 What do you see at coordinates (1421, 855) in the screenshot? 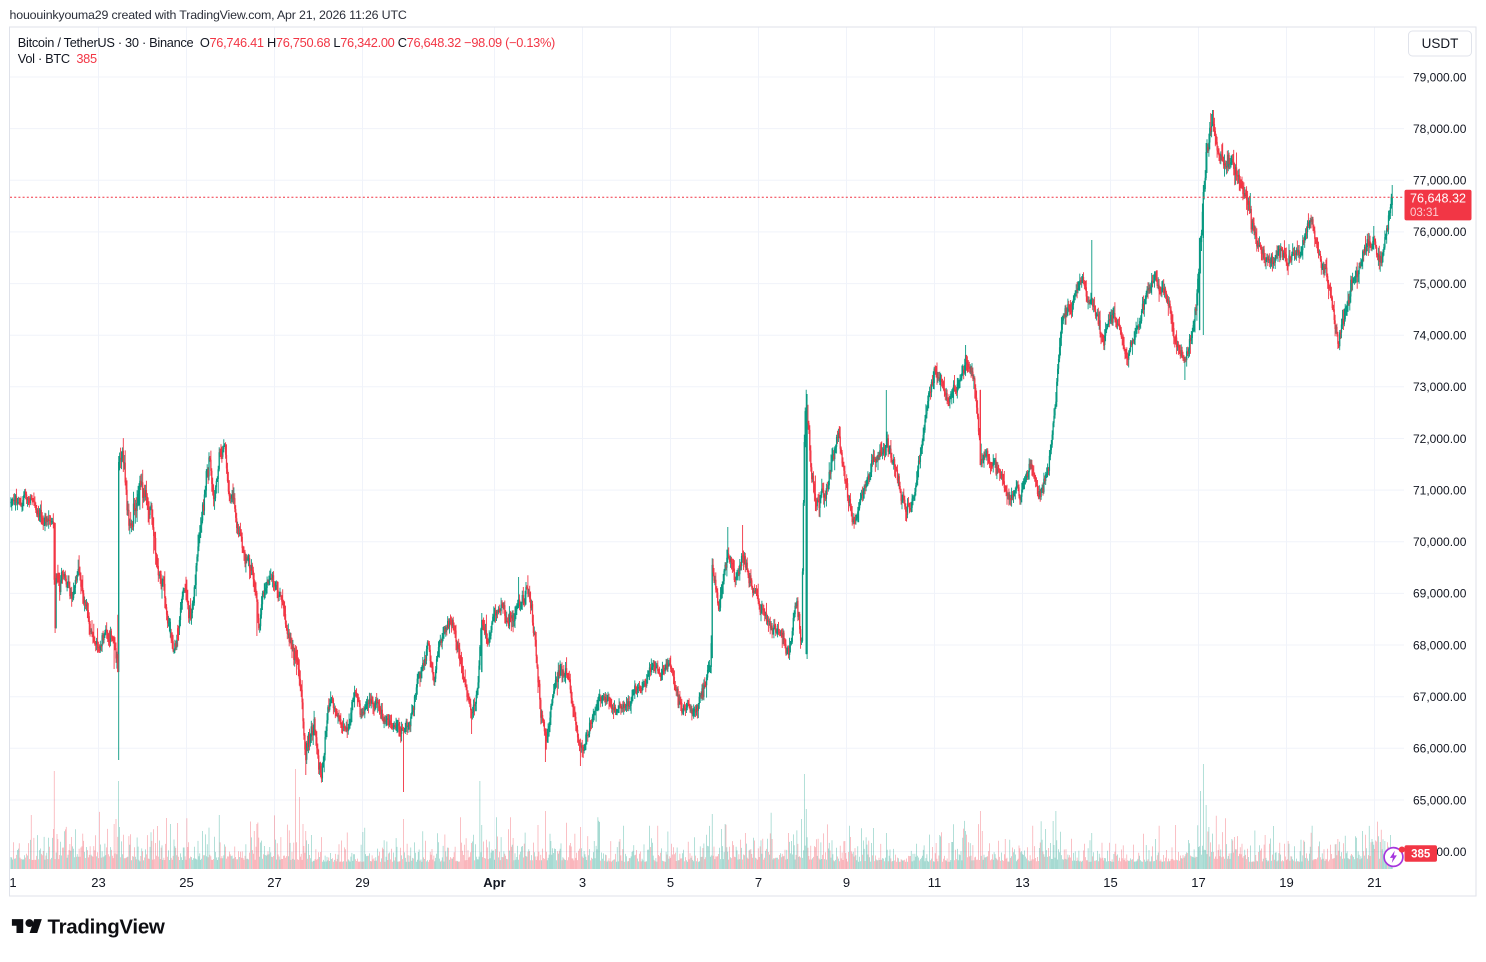
I see `svg-text: 385` at bounding box center [1421, 855].